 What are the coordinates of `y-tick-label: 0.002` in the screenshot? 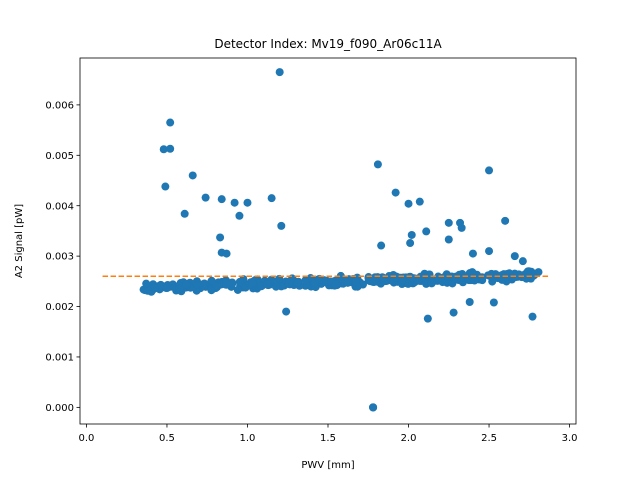 It's located at (59, 307).